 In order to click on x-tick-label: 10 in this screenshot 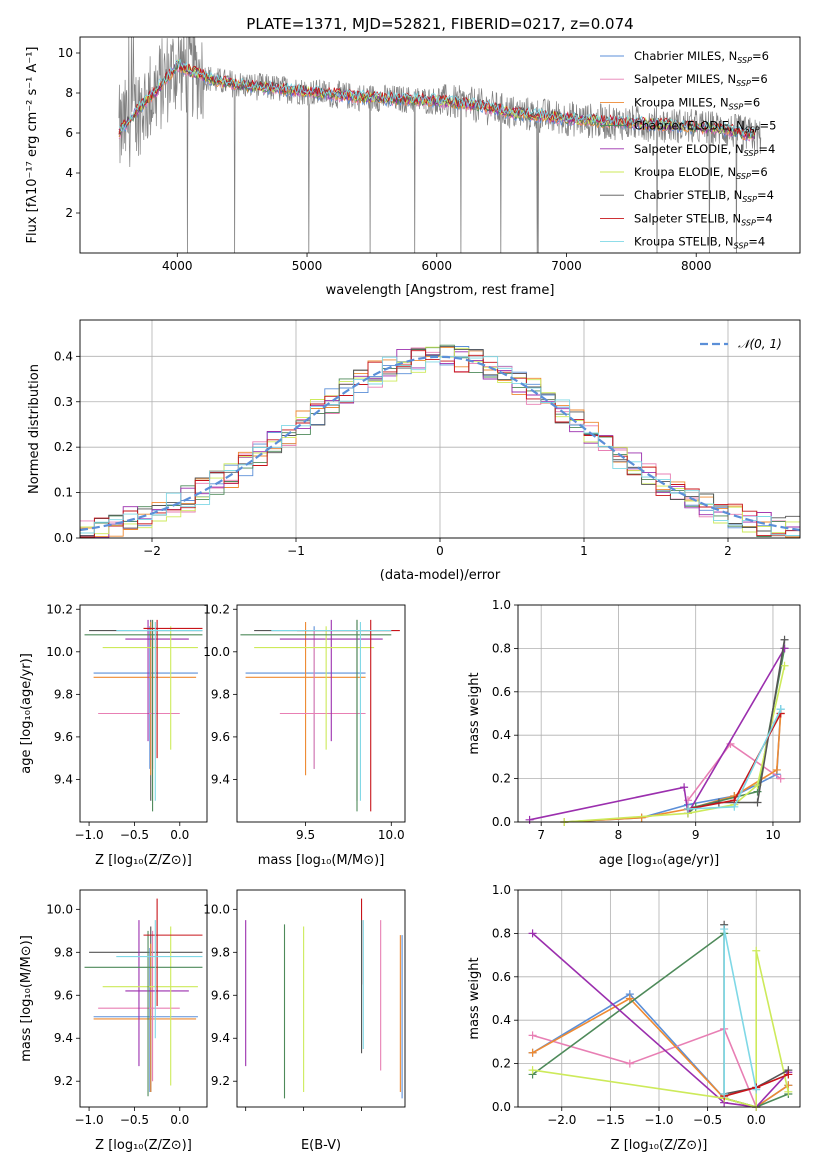, I will do `click(772, 835)`.